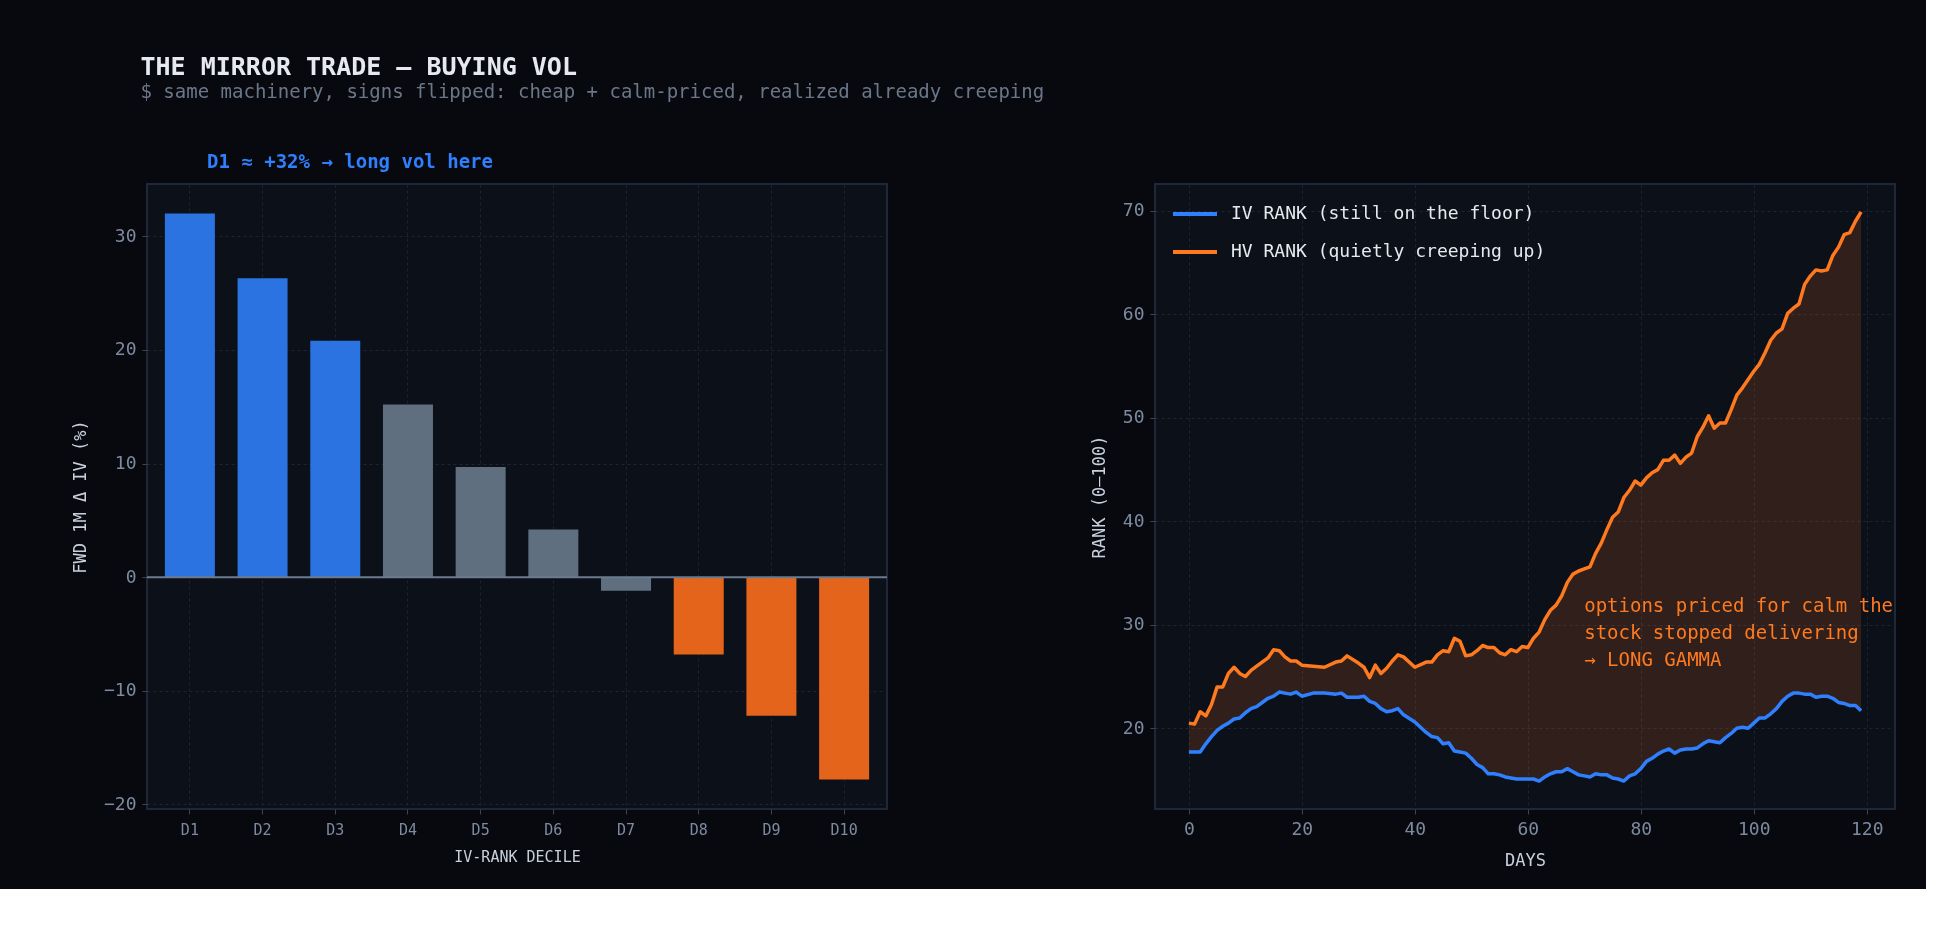  What do you see at coordinates (125, 463) in the screenshot?
I see `y-tick-label: 10` at bounding box center [125, 463].